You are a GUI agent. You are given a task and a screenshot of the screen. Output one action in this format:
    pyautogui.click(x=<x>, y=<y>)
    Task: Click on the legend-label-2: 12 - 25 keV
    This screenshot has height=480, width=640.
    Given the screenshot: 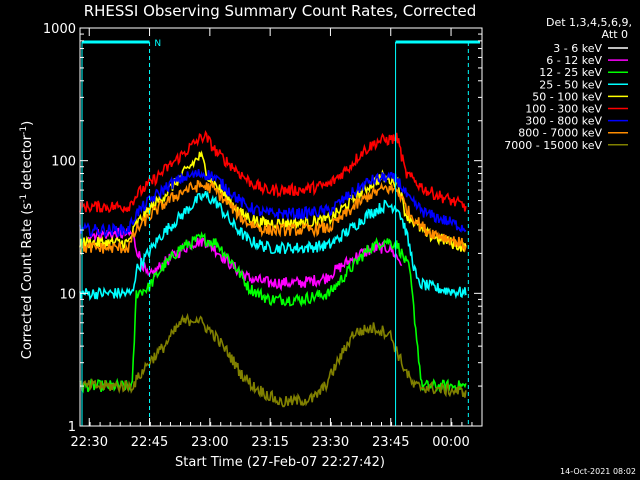 What is the action you would take?
    pyautogui.click(x=570, y=72)
    